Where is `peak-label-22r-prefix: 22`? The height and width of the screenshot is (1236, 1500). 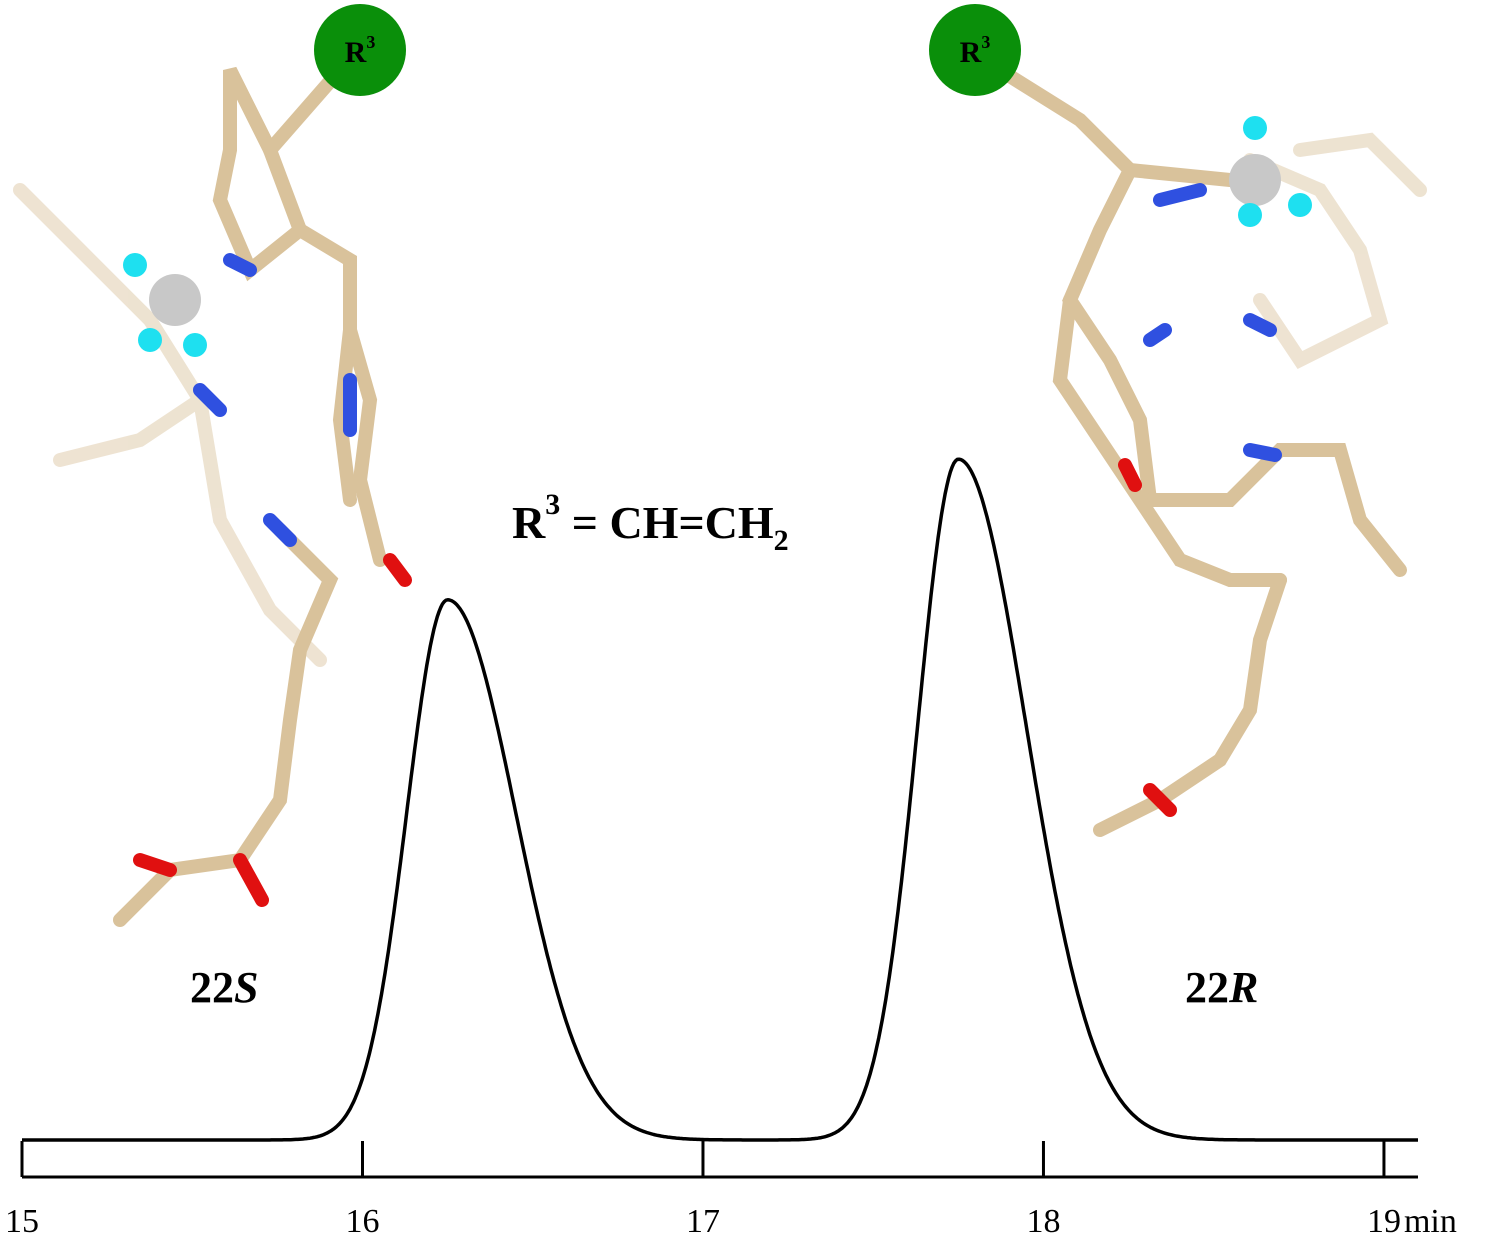 peak-label-22r-prefix: 22 is located at coordinates (1207, 987).